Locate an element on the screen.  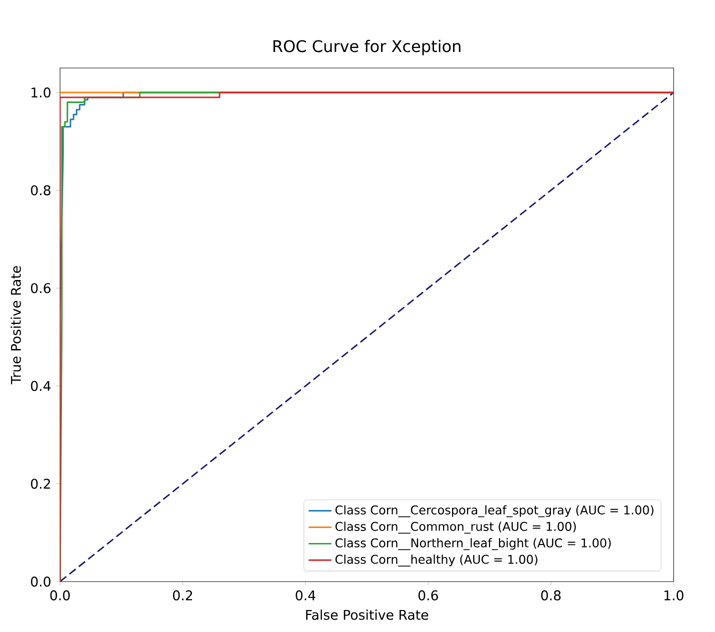
x-tick-label: 0.2 is located at coordinates (182, 595).